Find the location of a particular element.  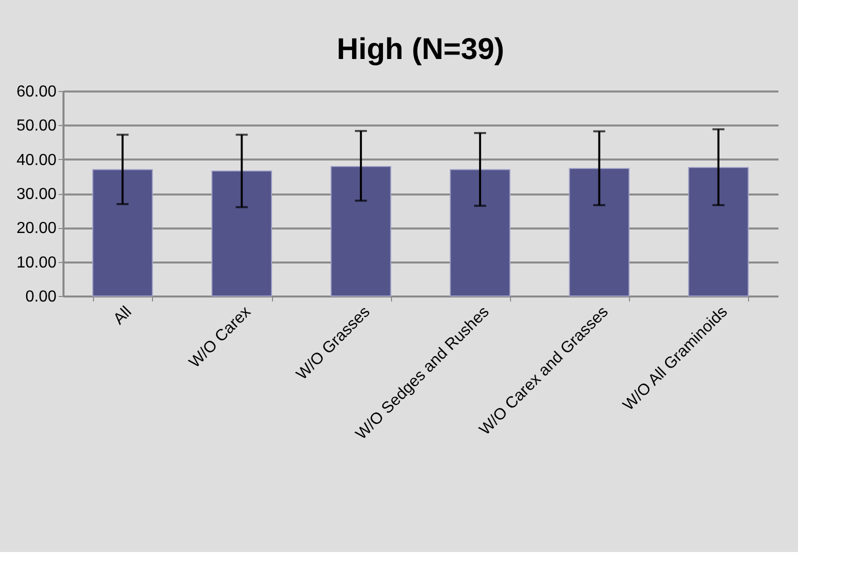

y-tick-label: 0.00 is located at coordinates (41, 297).